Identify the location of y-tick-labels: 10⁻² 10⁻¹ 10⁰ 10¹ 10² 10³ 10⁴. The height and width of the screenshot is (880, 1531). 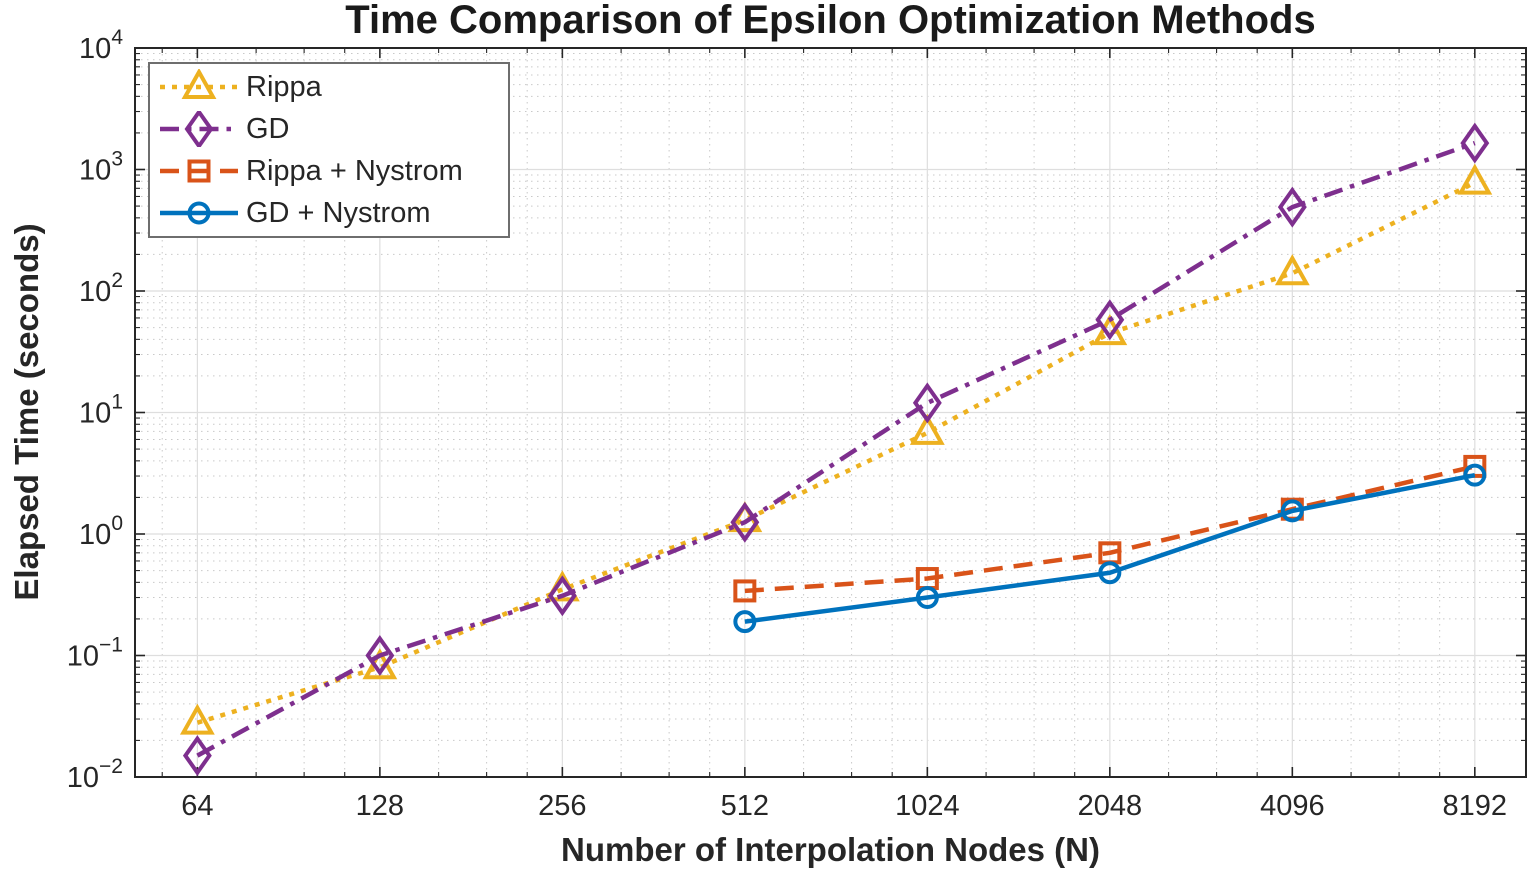
(95, 410).